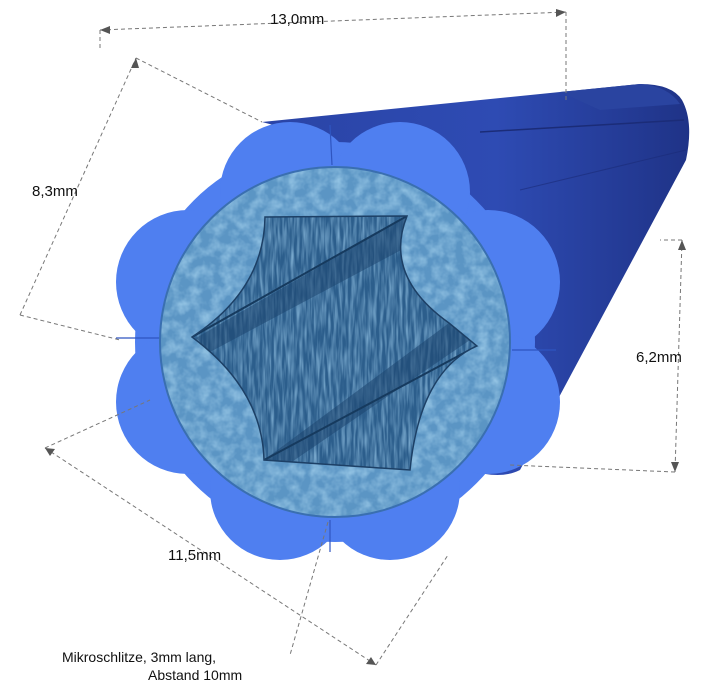 The image size is (706, 686). I want to click on dim-label-right: 6,2mm, so click(659, 357).